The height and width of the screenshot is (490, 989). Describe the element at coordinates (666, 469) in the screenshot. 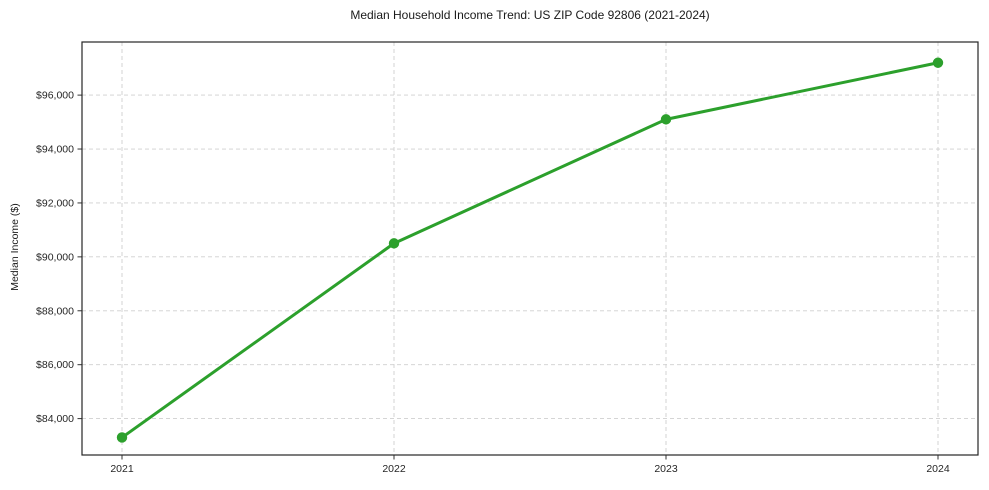

I see `x-tick-label: 2023` at that location.